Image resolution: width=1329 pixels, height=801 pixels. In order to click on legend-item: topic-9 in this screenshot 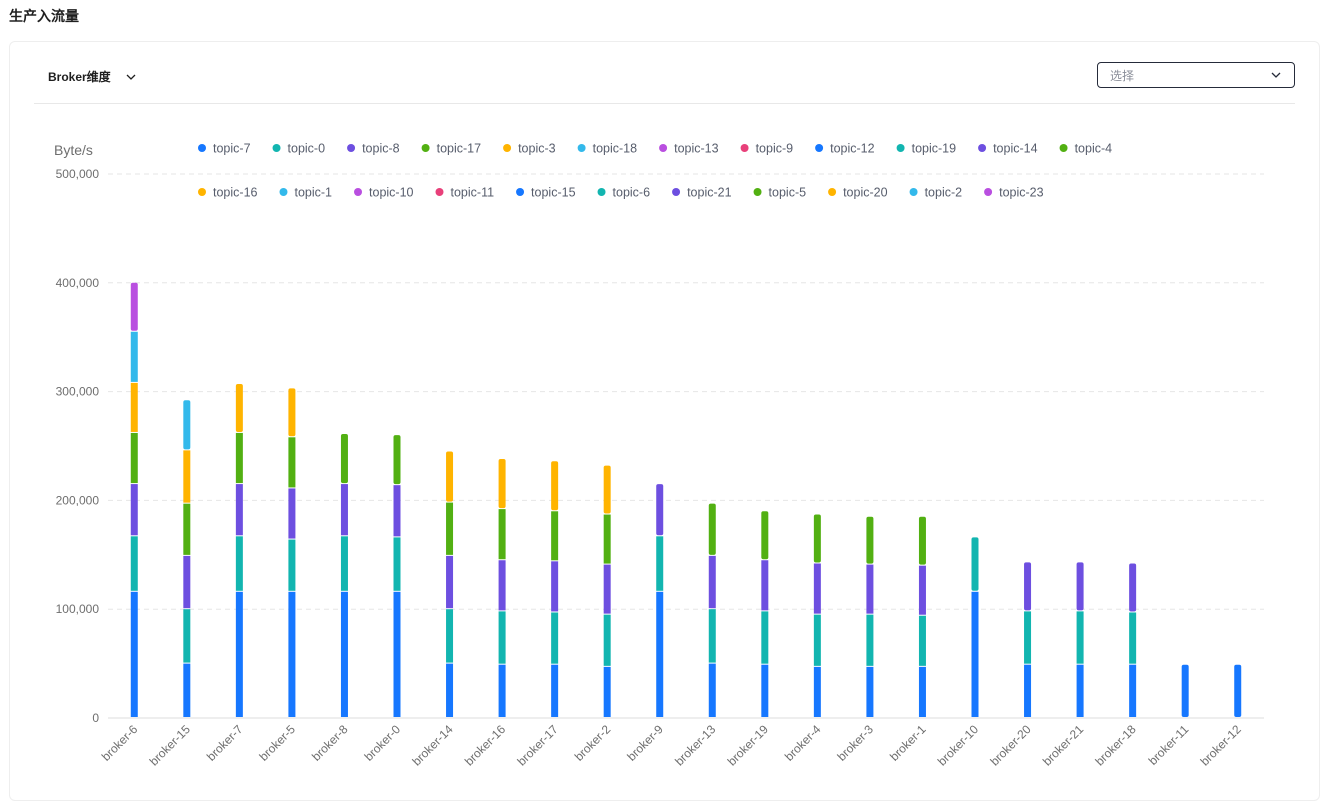, I will do `click(767, 149)`.